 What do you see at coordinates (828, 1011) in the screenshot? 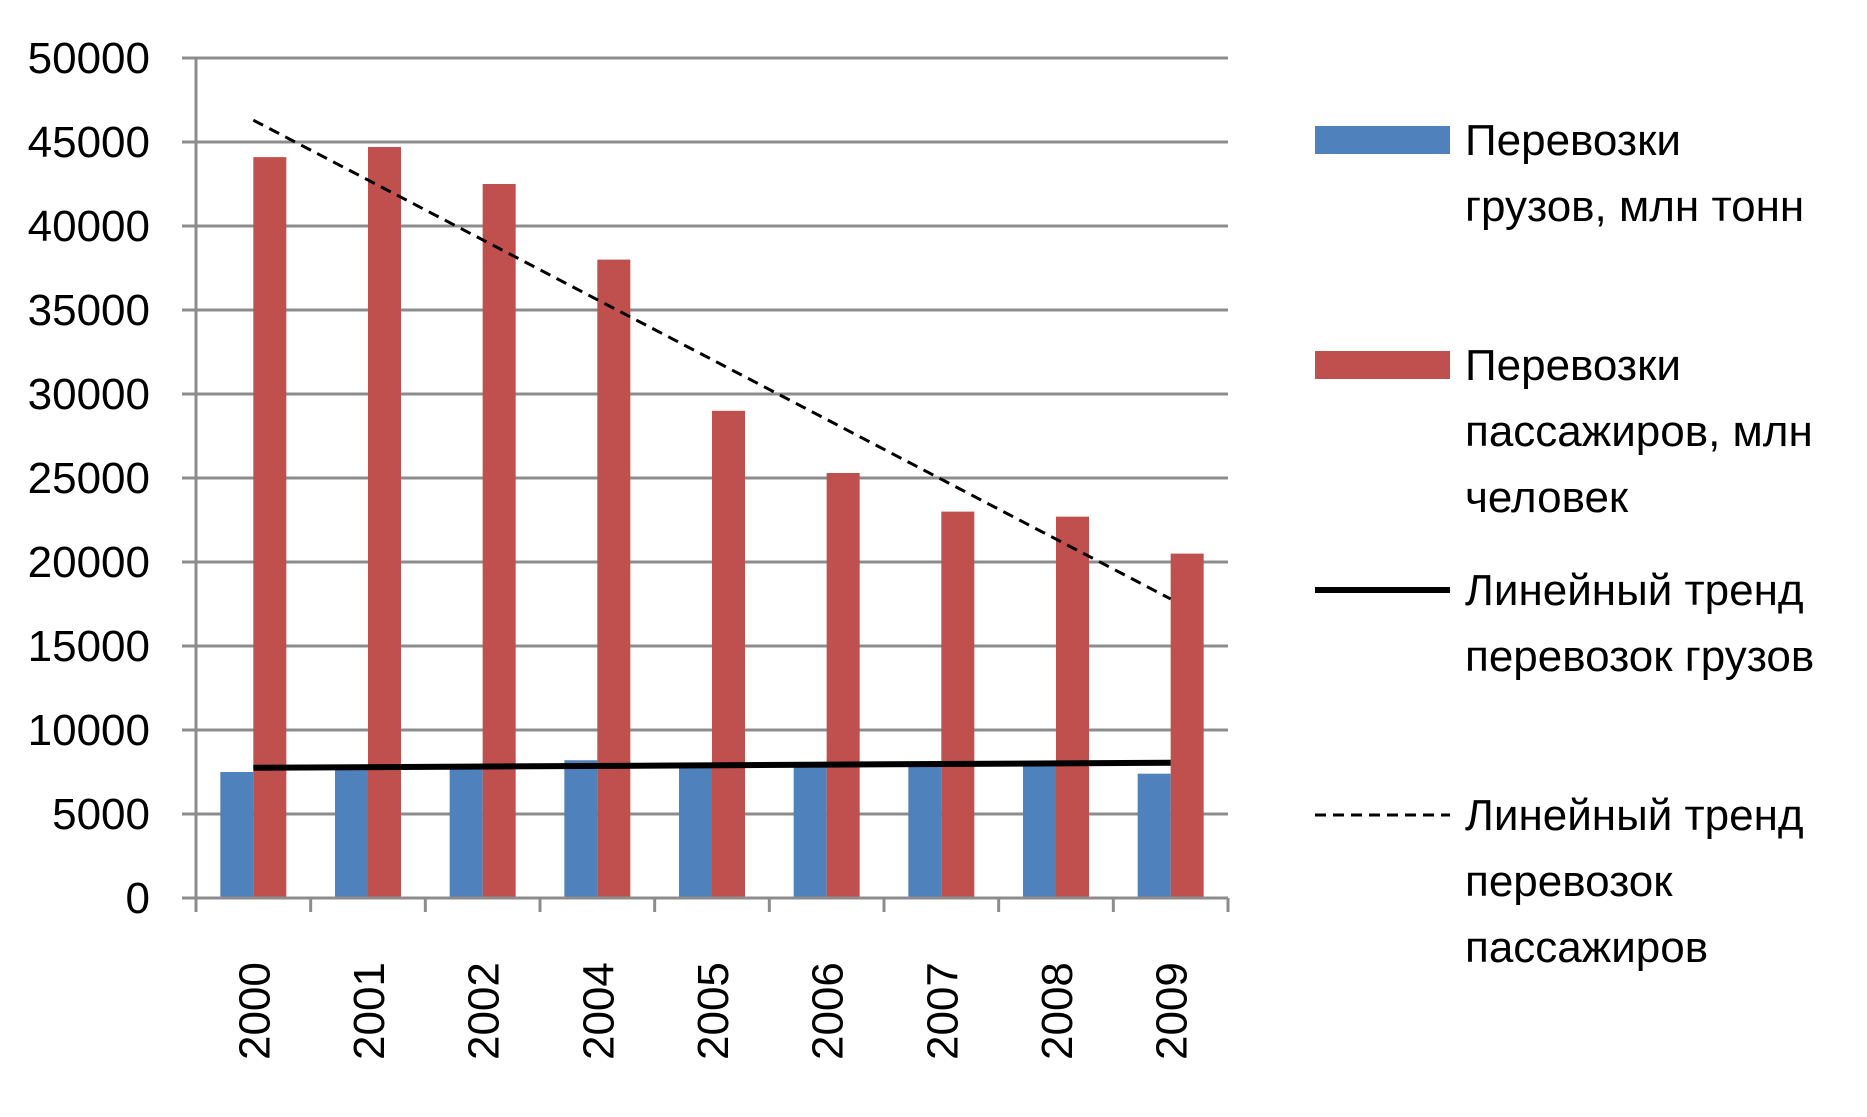
I see `x-tick-label: 2006` at bounding box center [828, 1011].